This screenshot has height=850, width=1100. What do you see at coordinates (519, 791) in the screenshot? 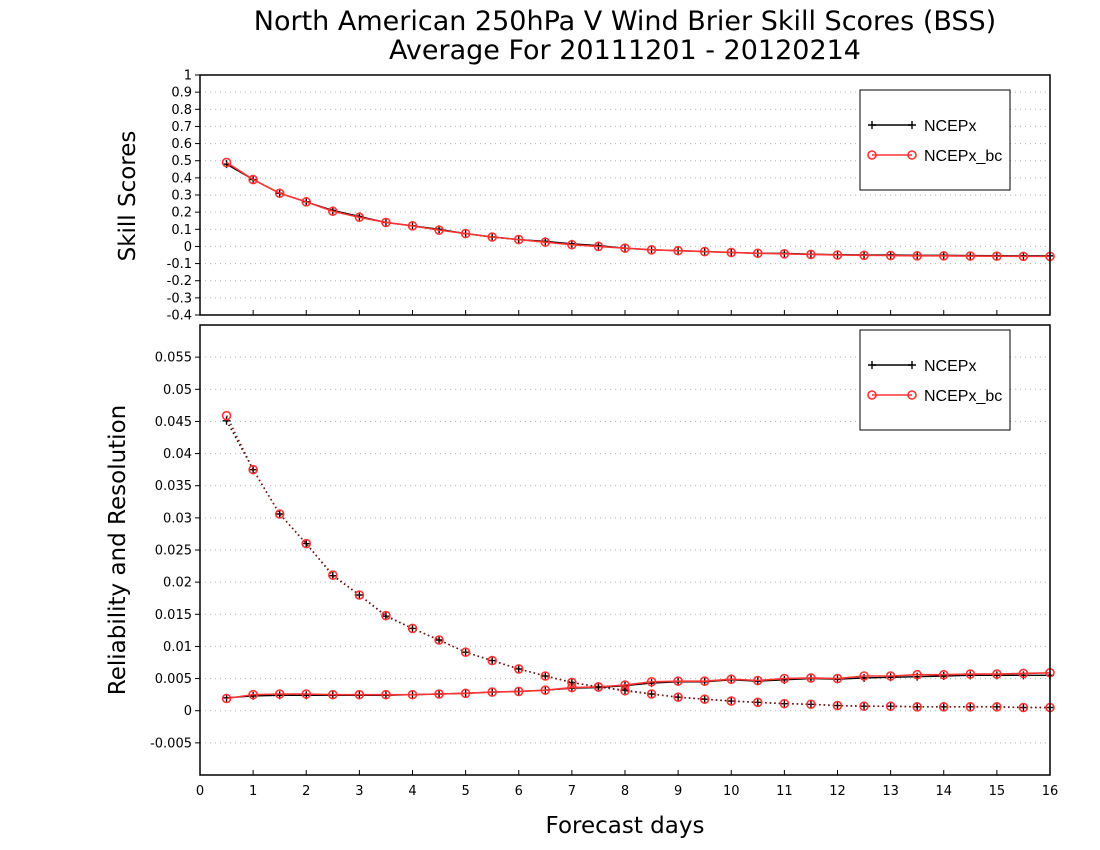
I see `x-tick-label: 6` at bounding box center [519, 791].